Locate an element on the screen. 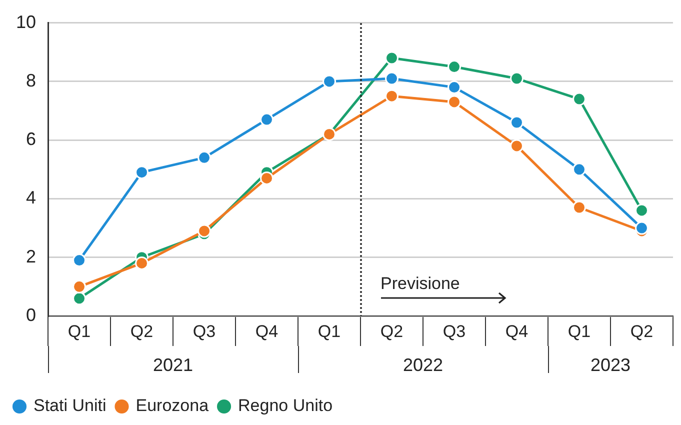 The image size is (681, 425). y-tick-label: 6 is located at coordinates (31, 139).